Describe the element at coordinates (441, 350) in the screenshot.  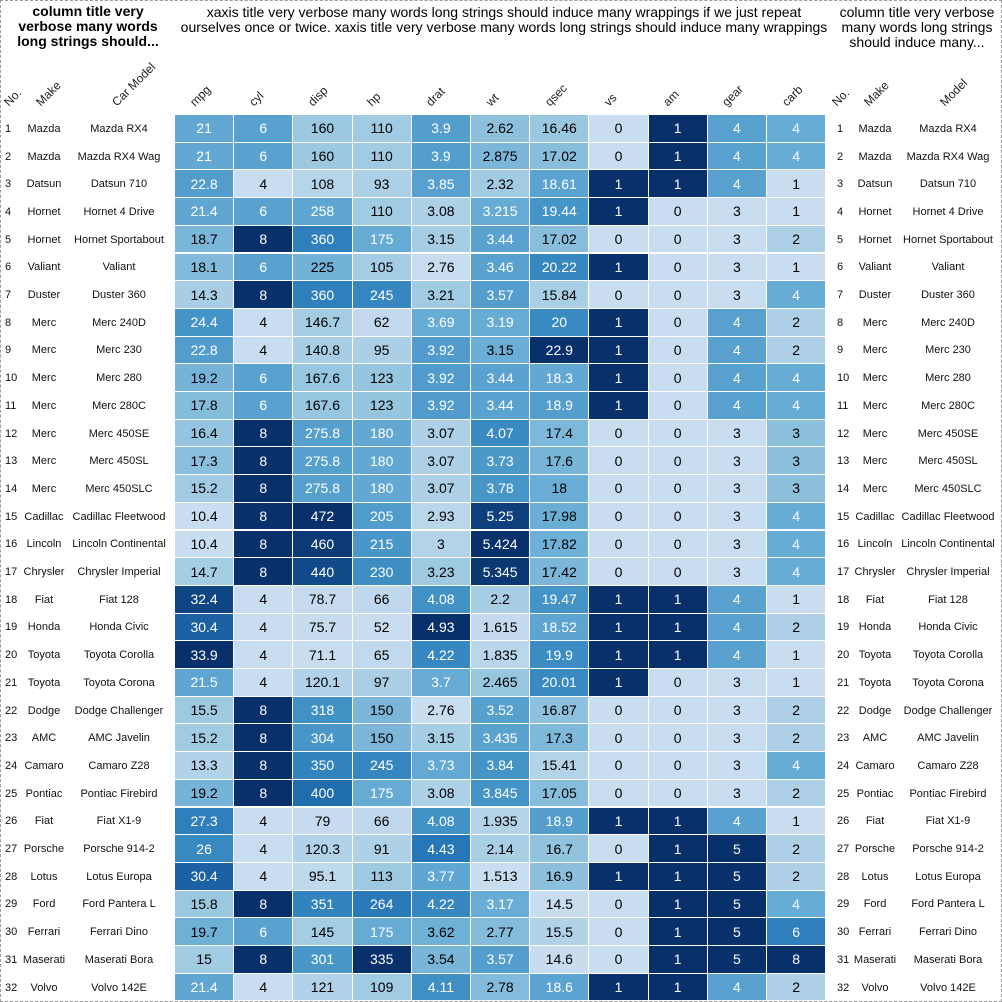
I see `heatmap-cell-drat-9: 3.92` at that location.